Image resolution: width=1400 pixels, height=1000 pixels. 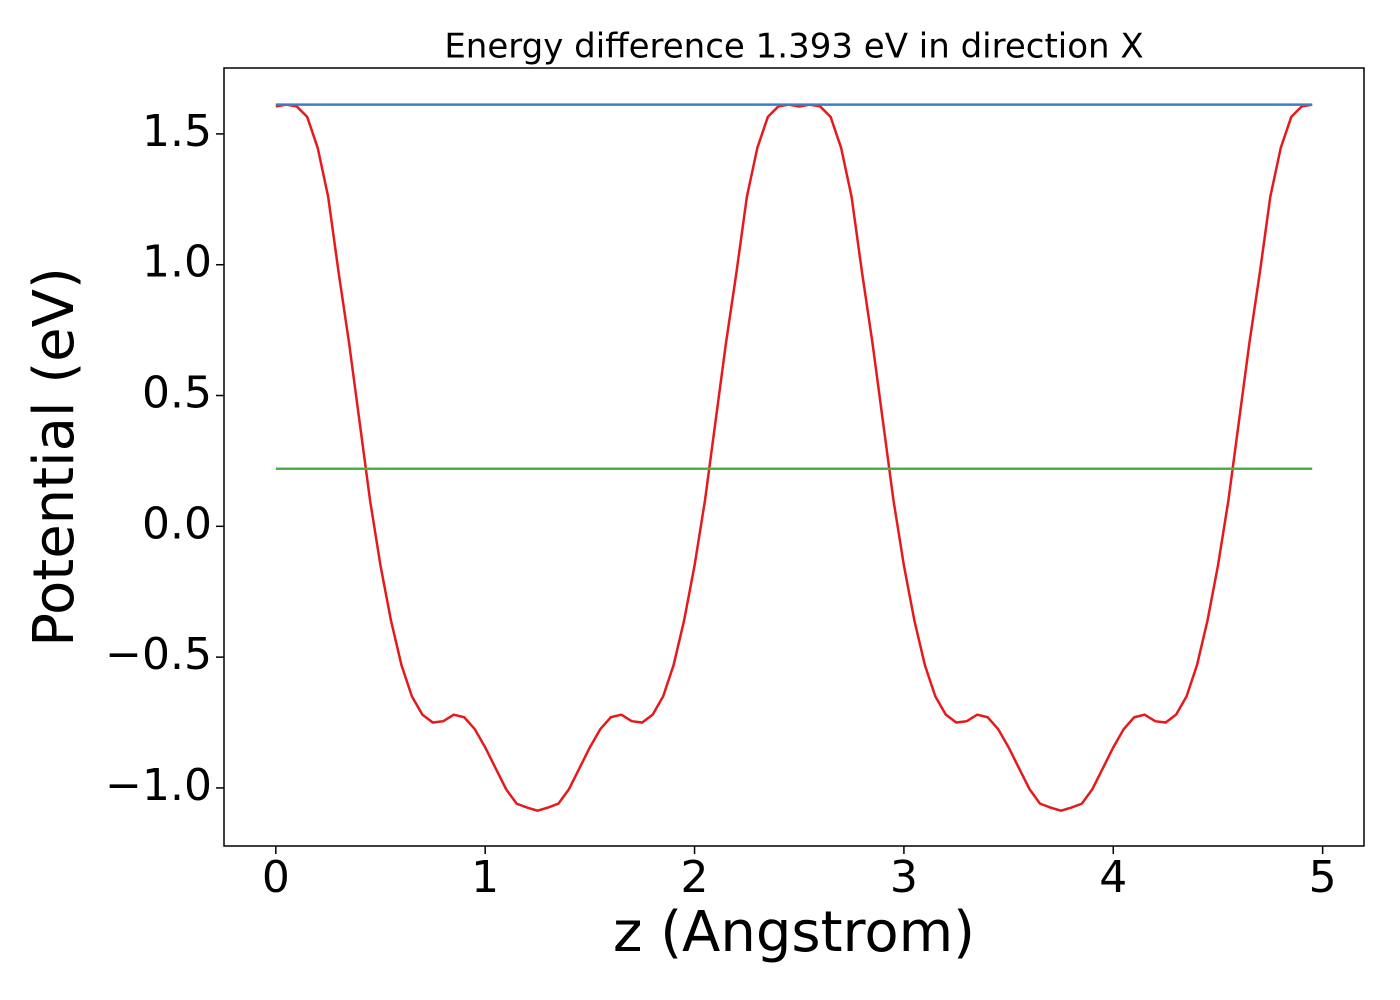 I want to click on x-tick-label: 4, so click(x=1113, y=877).